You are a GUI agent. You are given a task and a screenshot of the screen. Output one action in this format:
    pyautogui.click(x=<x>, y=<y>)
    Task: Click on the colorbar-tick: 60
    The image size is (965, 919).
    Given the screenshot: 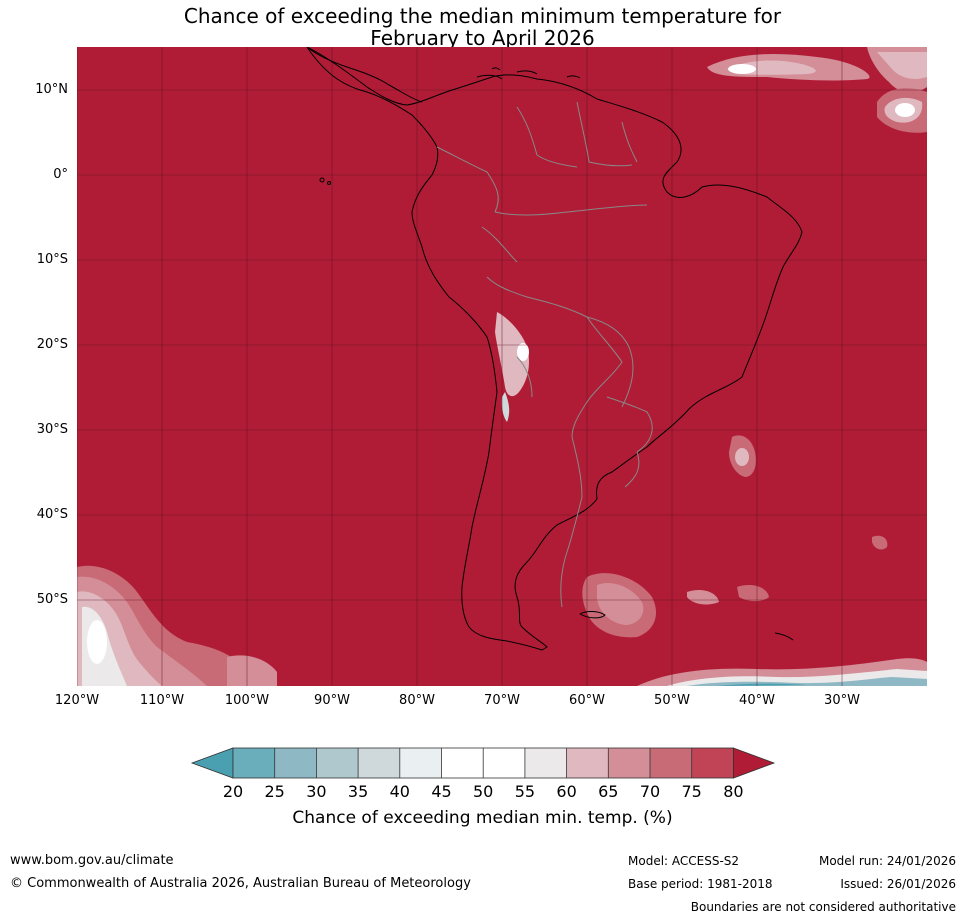 What is the action you would take?
    pyautogui.click(x=566, y=791)
    